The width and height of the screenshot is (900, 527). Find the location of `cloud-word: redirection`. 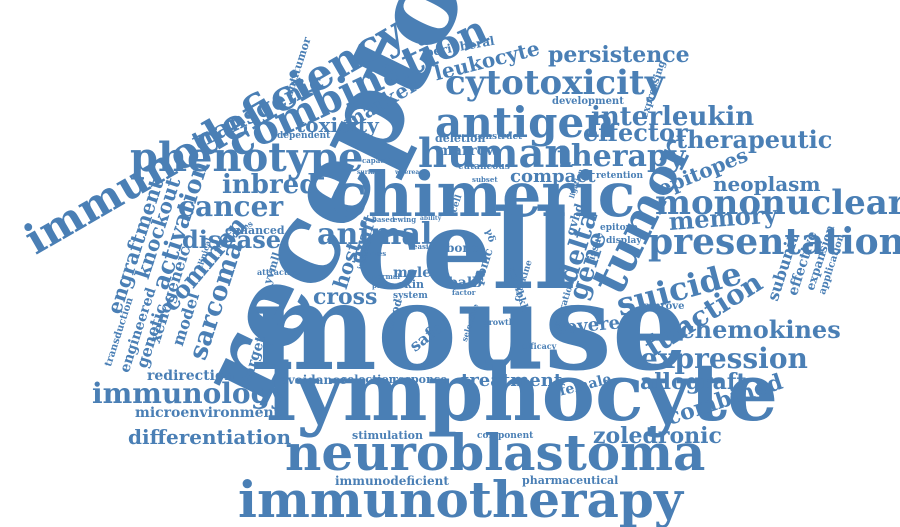

cloud-word: redirection is located at coordinates (191, 376).